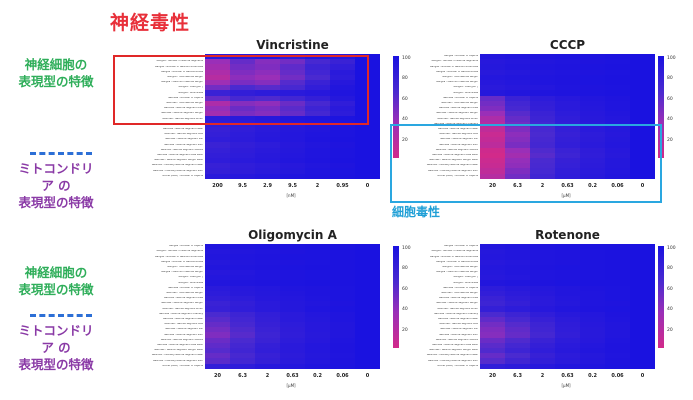 This screenshot has width=693, height=400. I want to click on label-line: ア の, so click(56, 347).